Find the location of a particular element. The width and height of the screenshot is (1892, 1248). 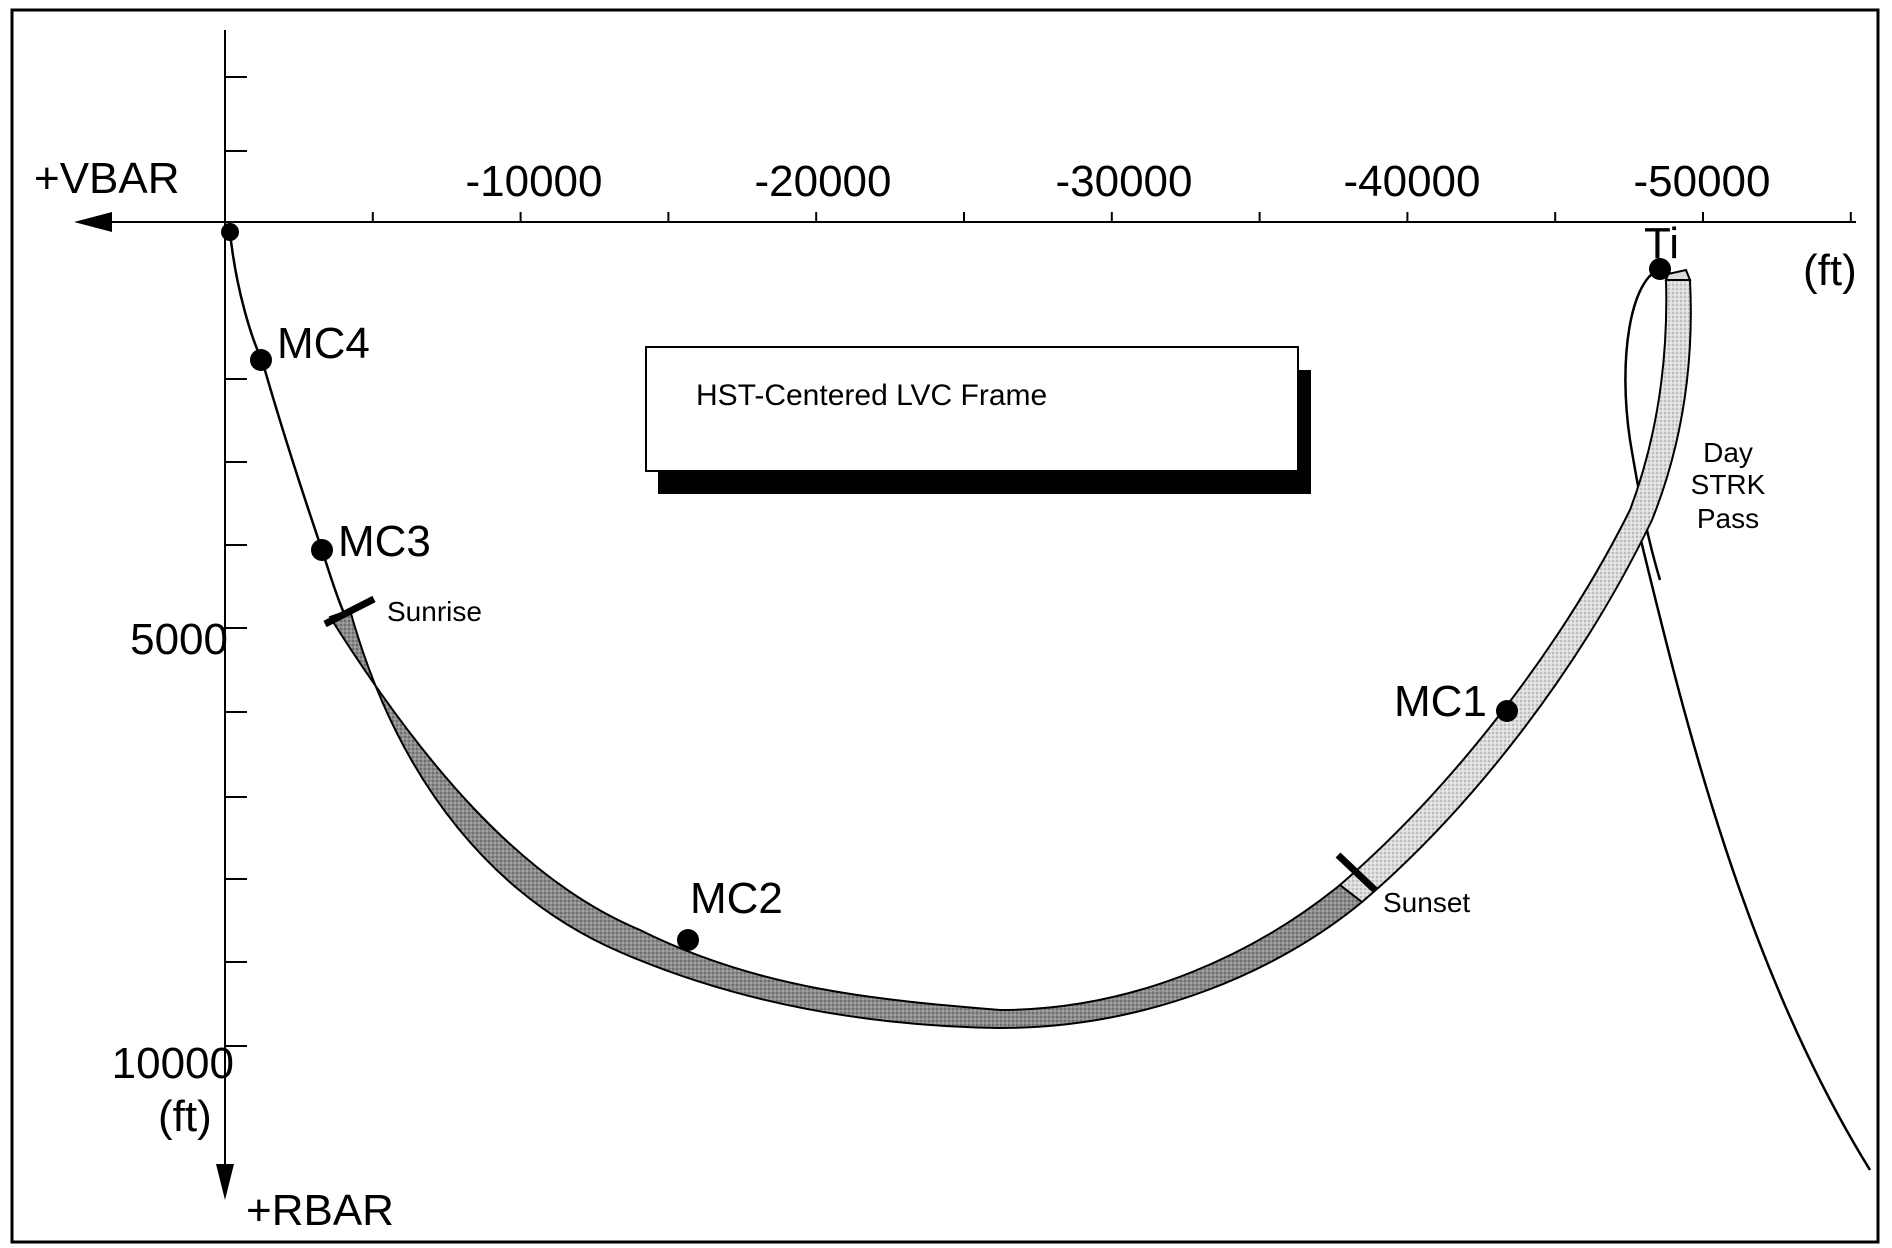

sunset-marker is located at coordinates (1356, 872).